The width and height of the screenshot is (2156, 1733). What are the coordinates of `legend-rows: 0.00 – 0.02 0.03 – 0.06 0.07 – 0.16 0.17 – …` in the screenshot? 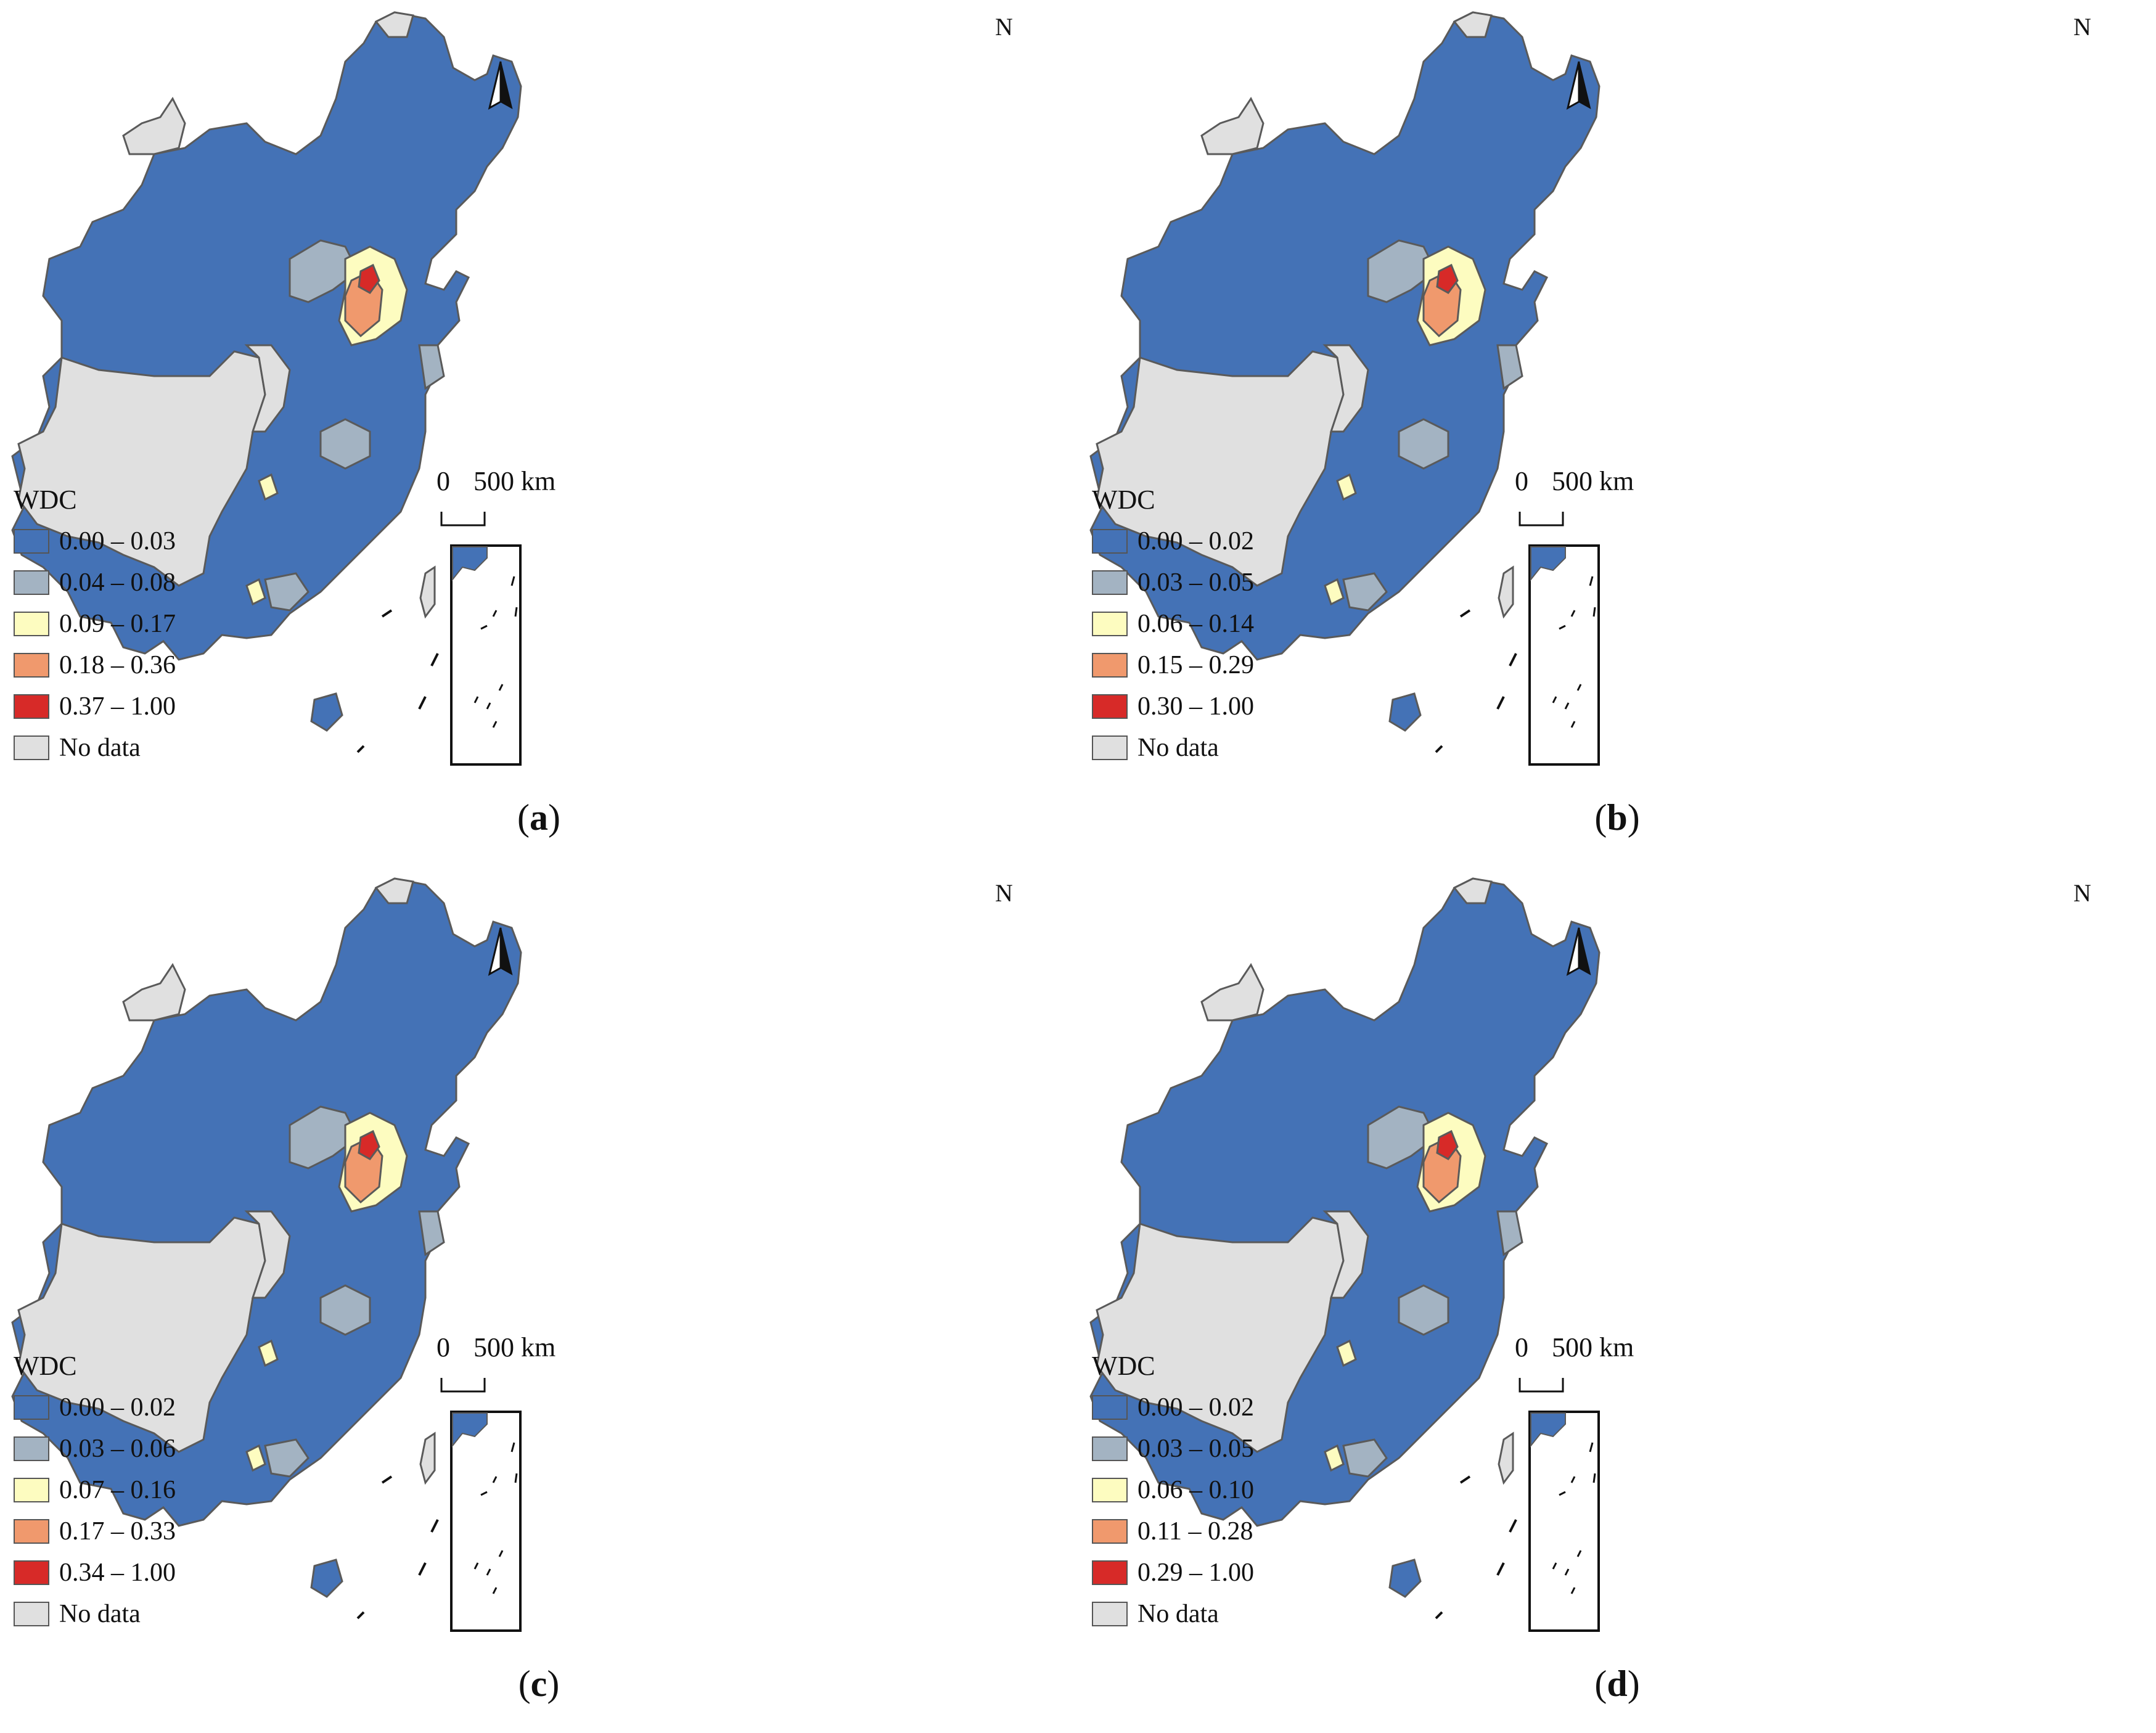 It's located at (95, 1490).